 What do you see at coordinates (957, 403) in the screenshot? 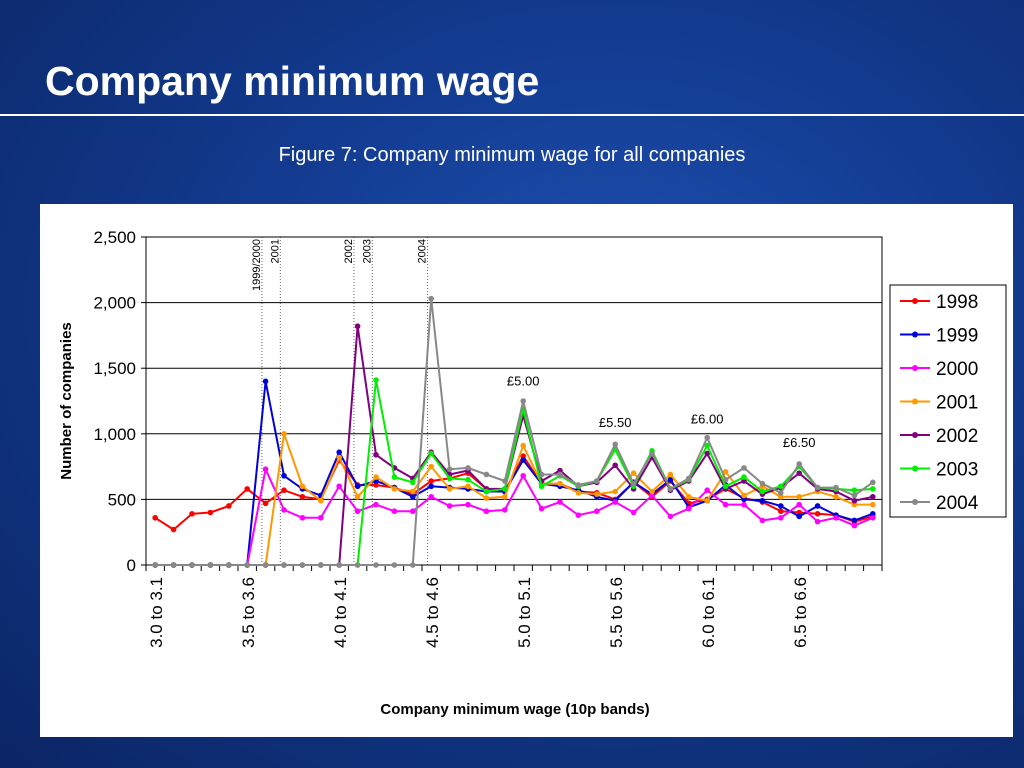
I see `legend-label: 2001` at bounding box center [957, 403].